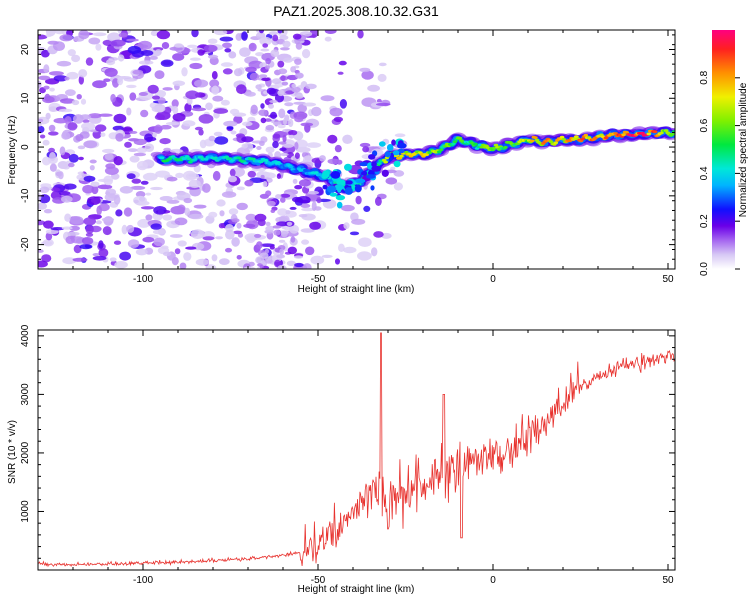  What do you see at coordinates (493, 279) in the screenshot?
I see `x-tick-label: 0` at bounding box center [493, 279].